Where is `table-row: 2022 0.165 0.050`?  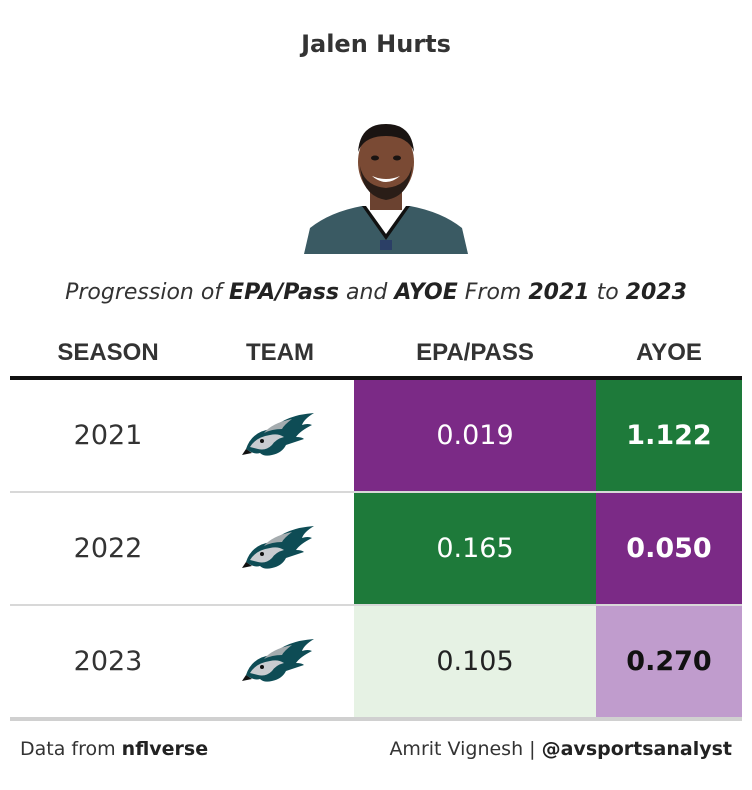
table-row: 2022 0.165 0.050 is located at coordinates (376, 549).